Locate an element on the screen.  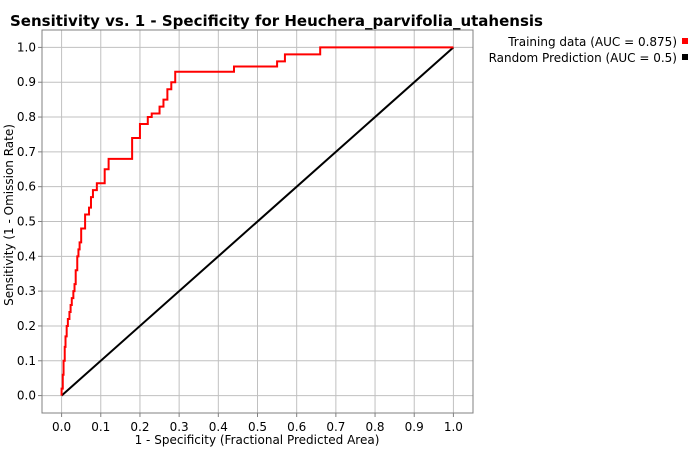
x-tick-label: 0.3 is located at coordinates (179, 427).